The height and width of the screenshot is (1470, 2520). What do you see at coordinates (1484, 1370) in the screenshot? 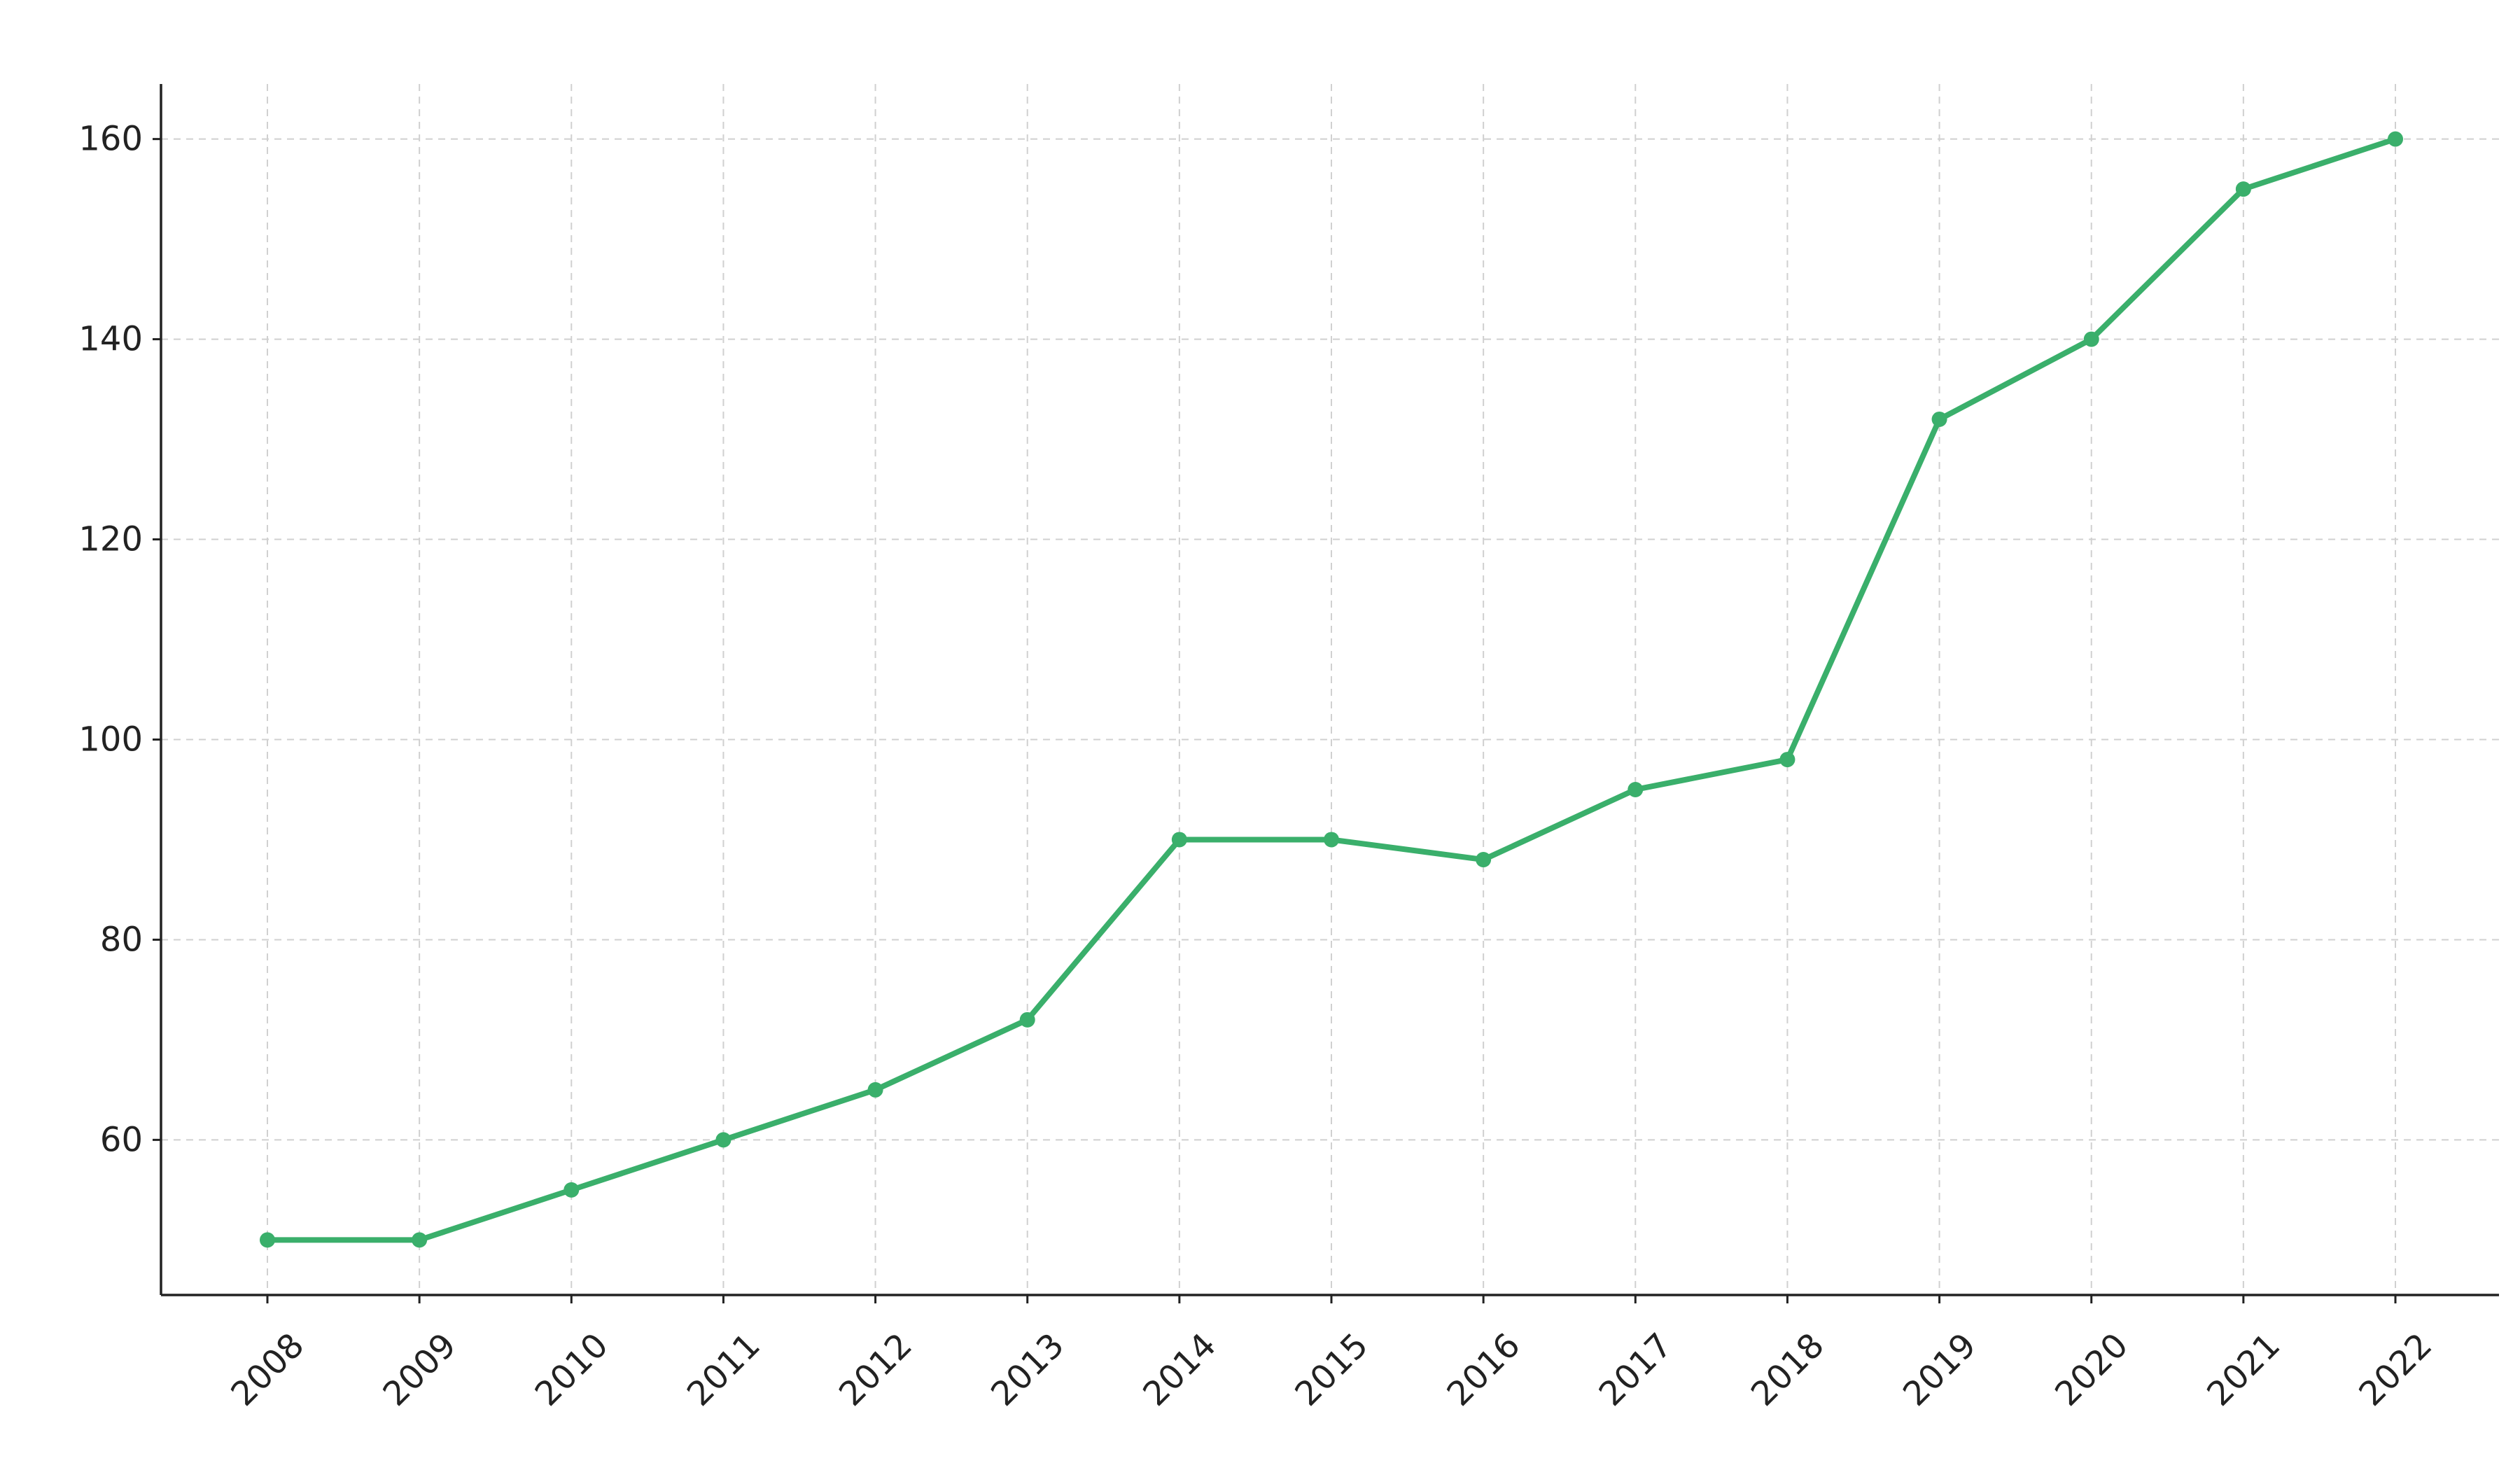
I see `x-tick-label: 2016` at bounding box center [1484, 1370].